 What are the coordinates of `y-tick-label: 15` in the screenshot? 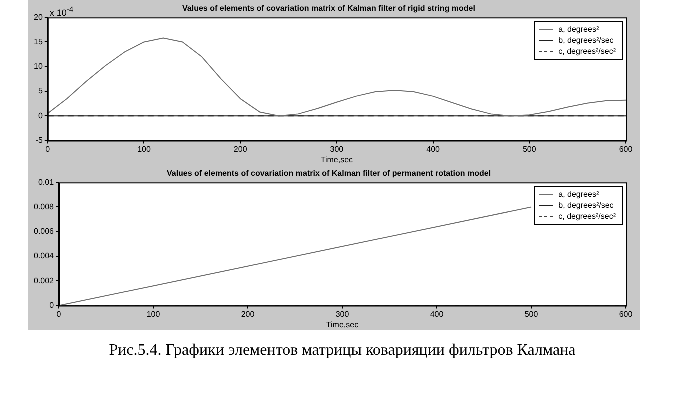 It's located at (39, 41).